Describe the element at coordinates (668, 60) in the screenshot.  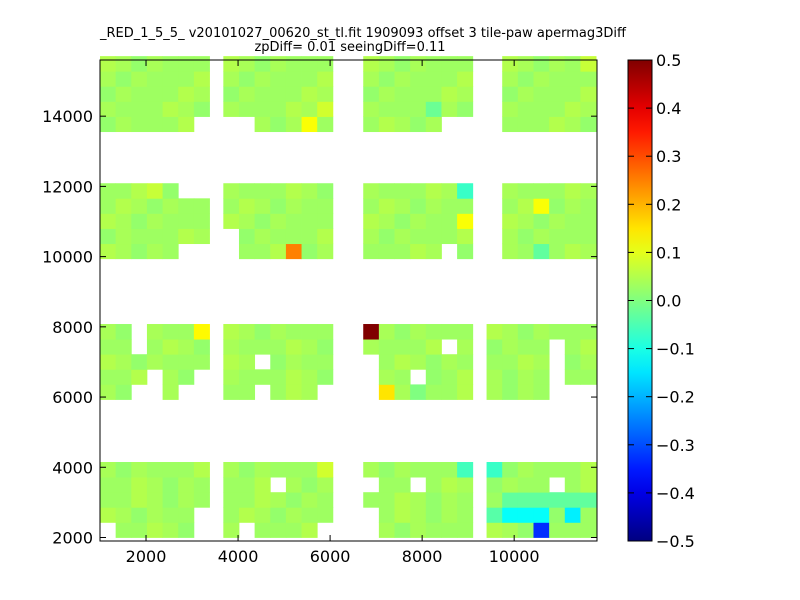
I see `colorbar-tick-label: 0.5` at that location.